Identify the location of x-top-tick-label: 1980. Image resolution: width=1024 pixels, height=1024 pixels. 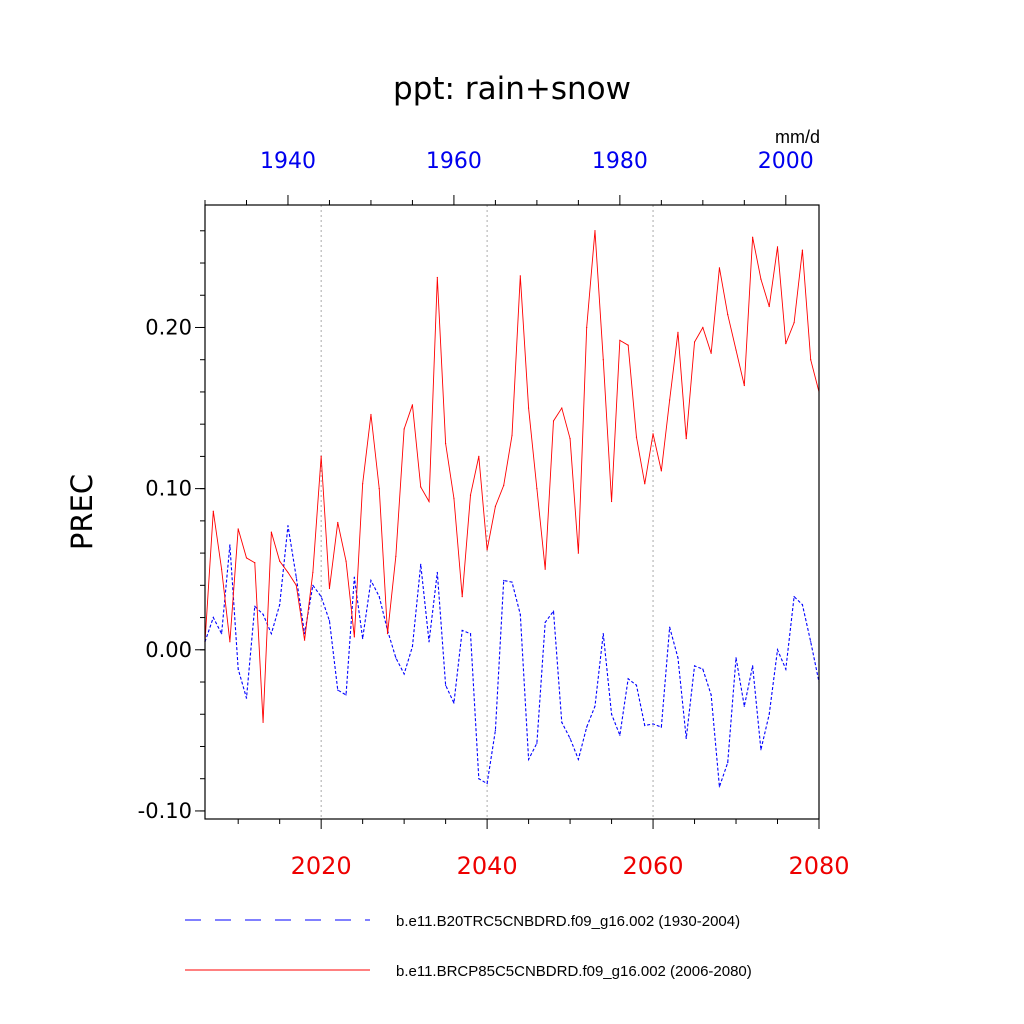
(620, 161).